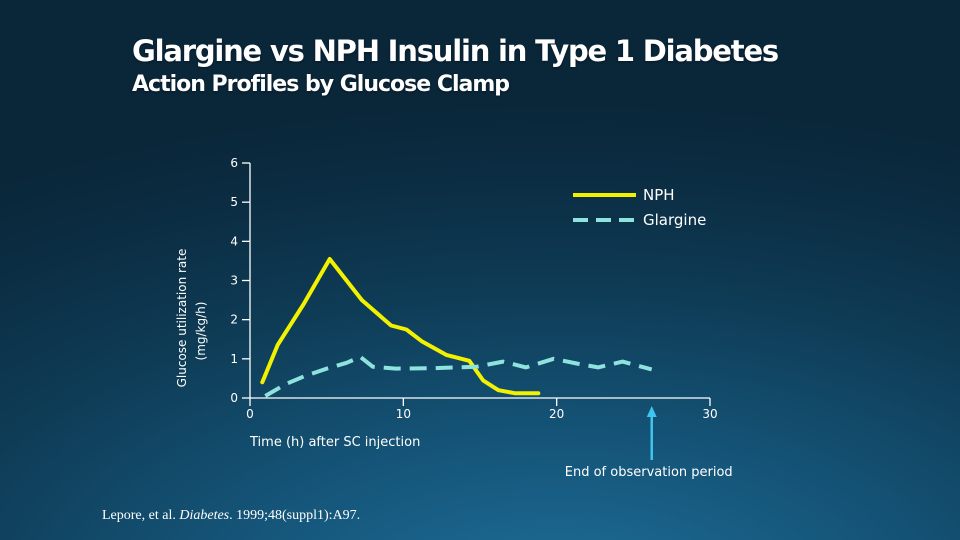 This screenshot has height=540, width=960. Describe the element at coordinates (234, 241) in the screenshot. I see `y-tick-label: 4` at that location.